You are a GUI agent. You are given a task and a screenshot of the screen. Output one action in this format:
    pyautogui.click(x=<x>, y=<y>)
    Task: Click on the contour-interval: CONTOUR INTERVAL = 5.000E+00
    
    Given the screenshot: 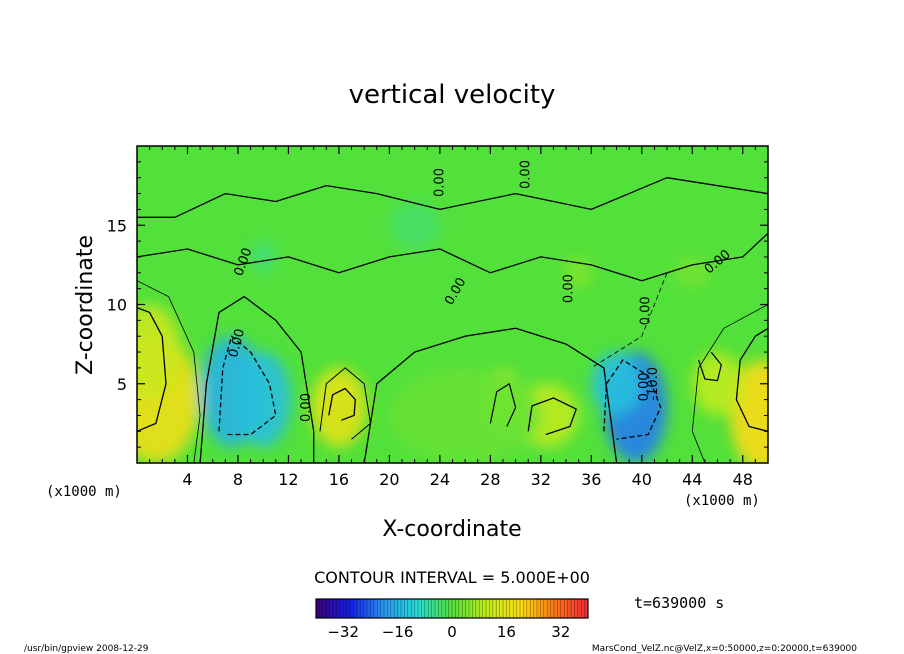 What is the action you would take?
    pyautogui.click(x=452, y=577)
    